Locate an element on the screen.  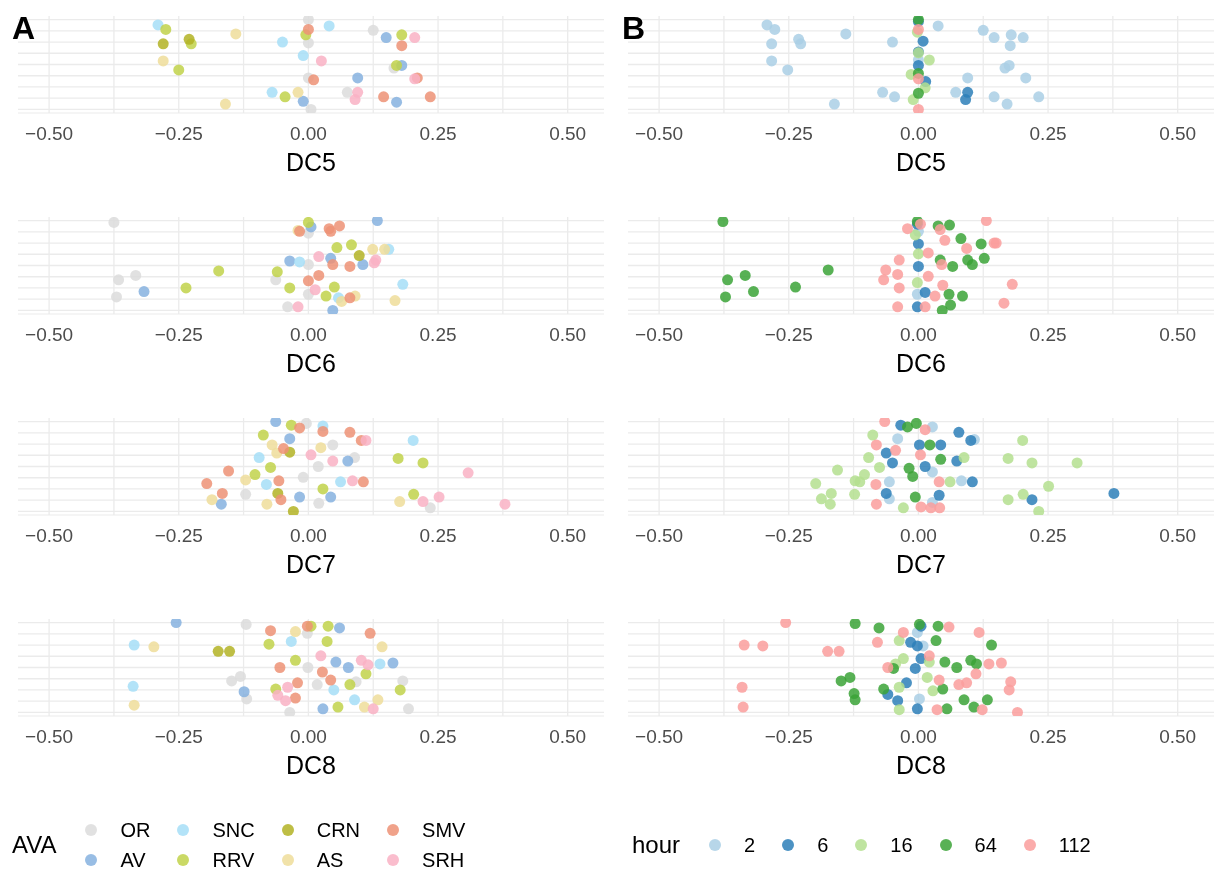
legend-label: SNC is located at coordinates (233, 830).